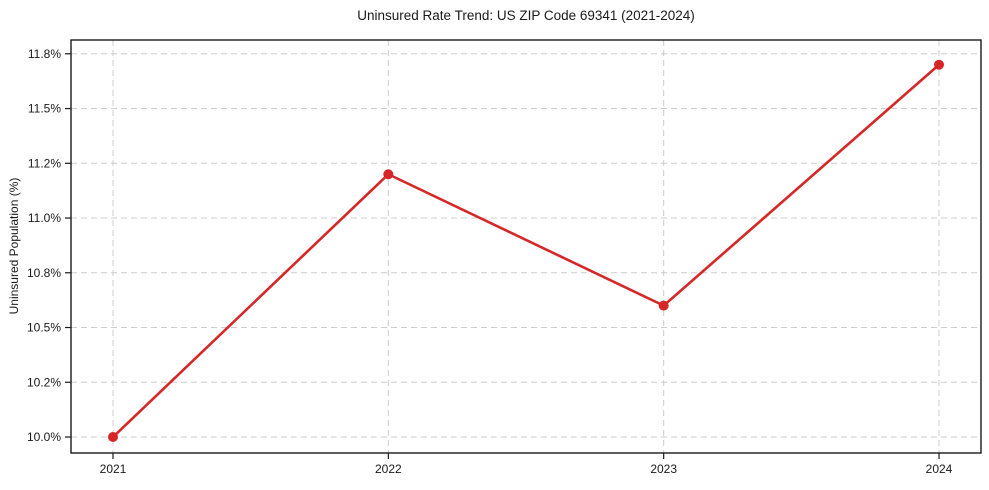 This screenshot has height=490, width=989. What do you see at coordinates (44, 163) in the screenshot?
I see `y-tick-label: 11.2%` at bounding box center [44, 163].